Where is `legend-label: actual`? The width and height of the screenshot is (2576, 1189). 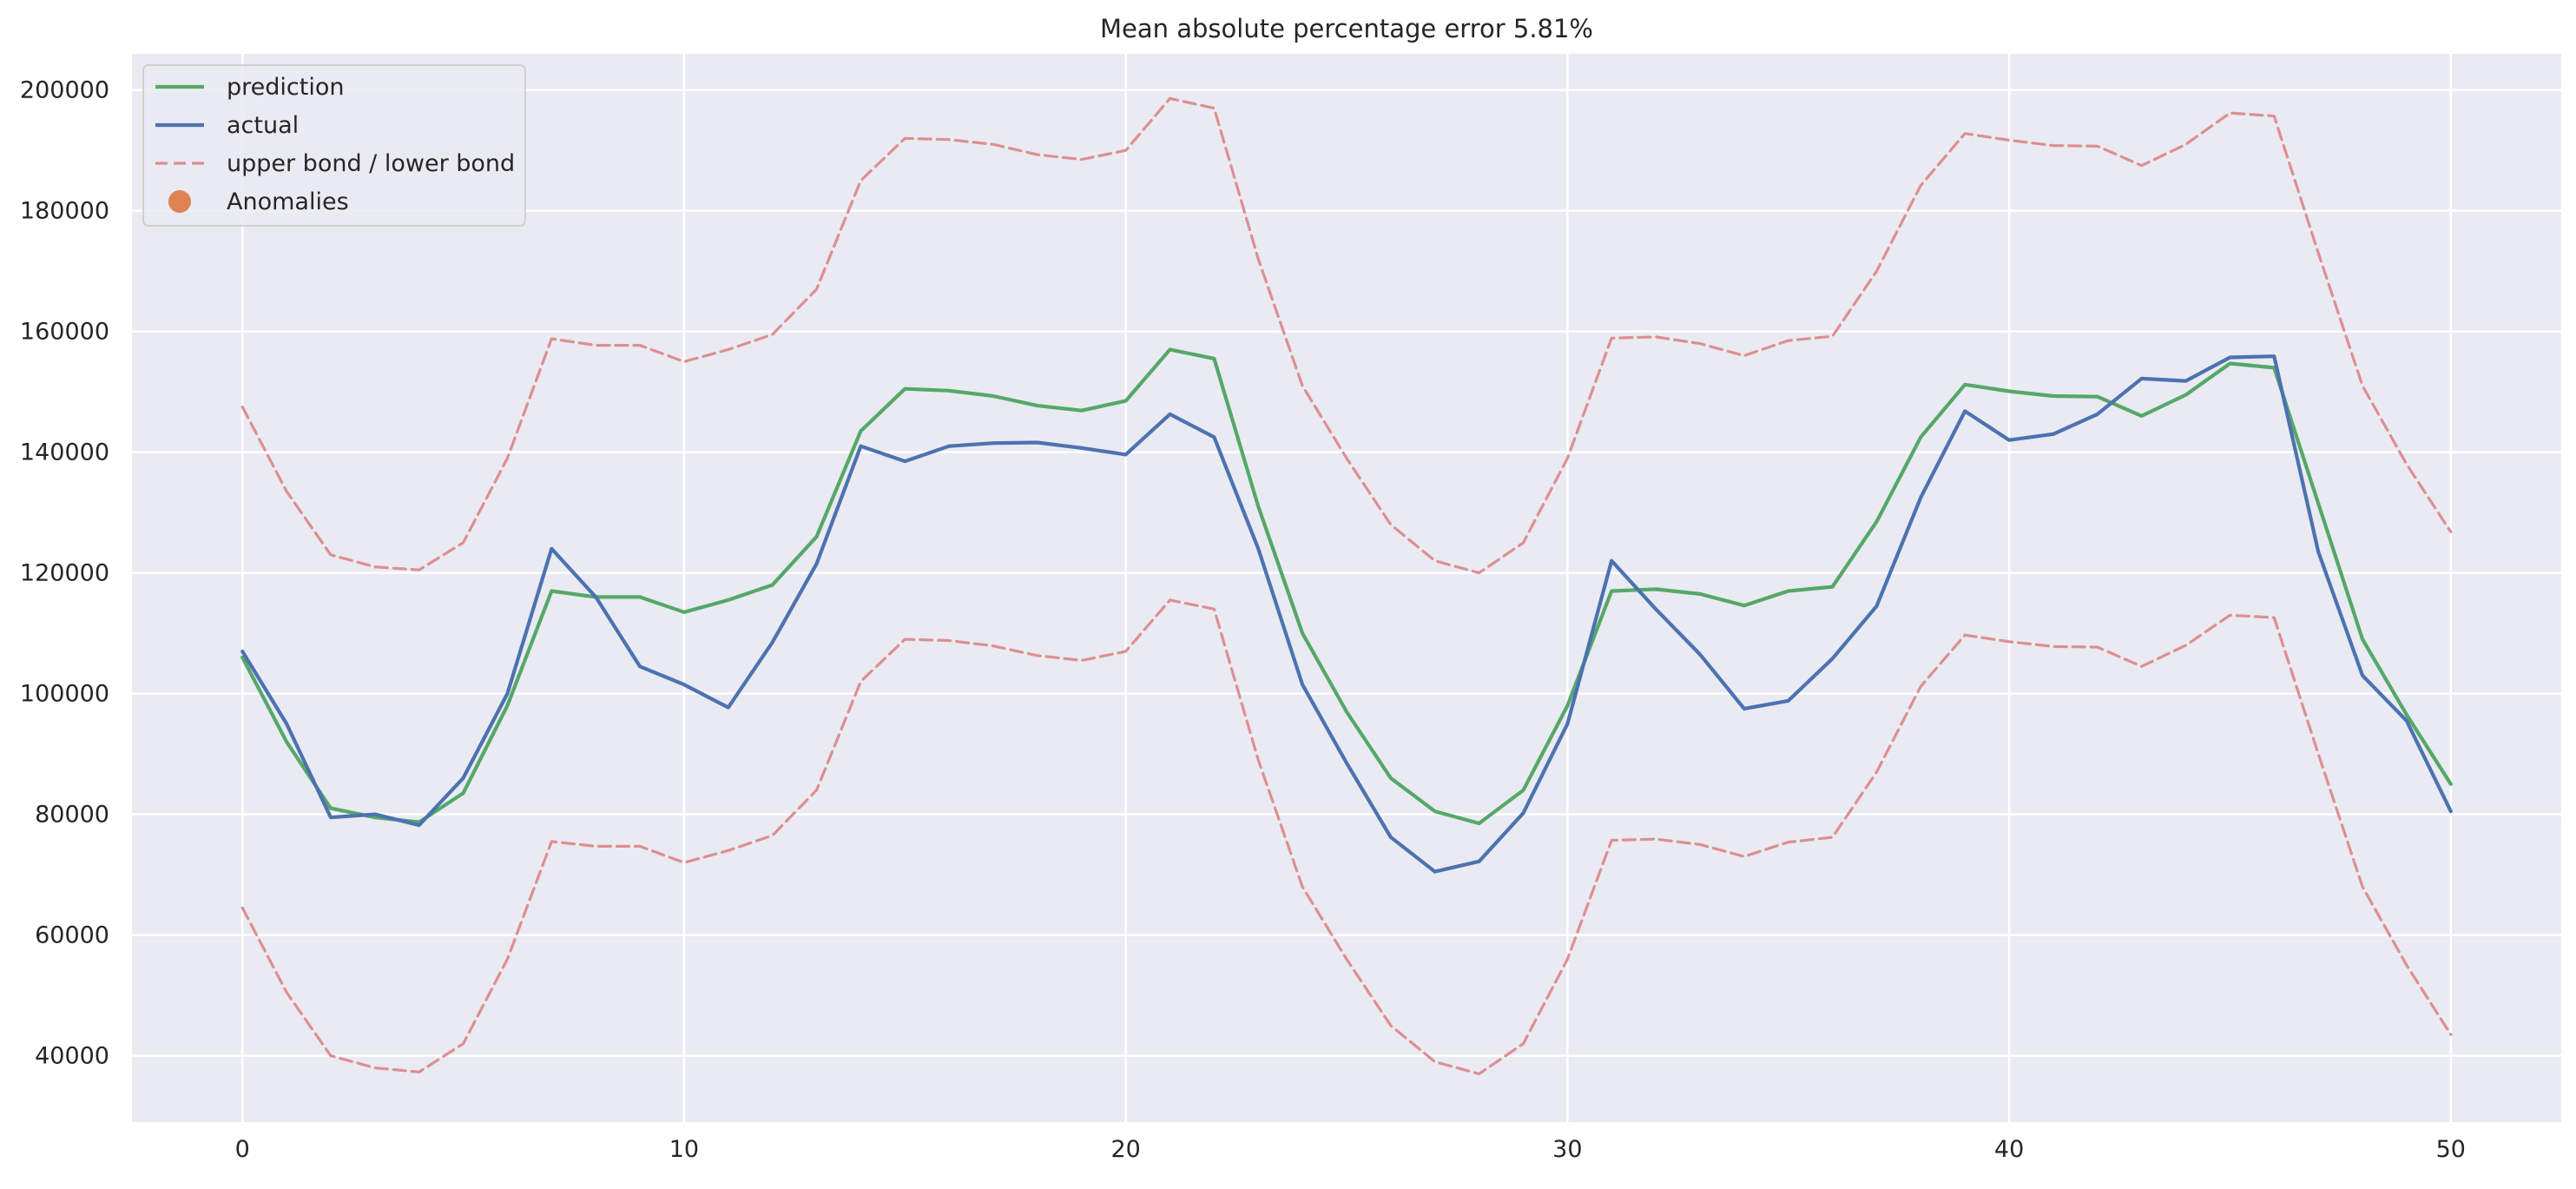 legend-label: actual is located at coordinates (263, 126).